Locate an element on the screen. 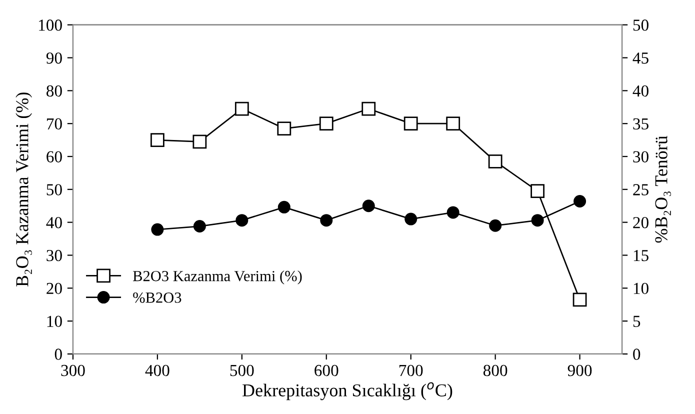  y-tick-label: 80 is located at coordinates (54, 91).